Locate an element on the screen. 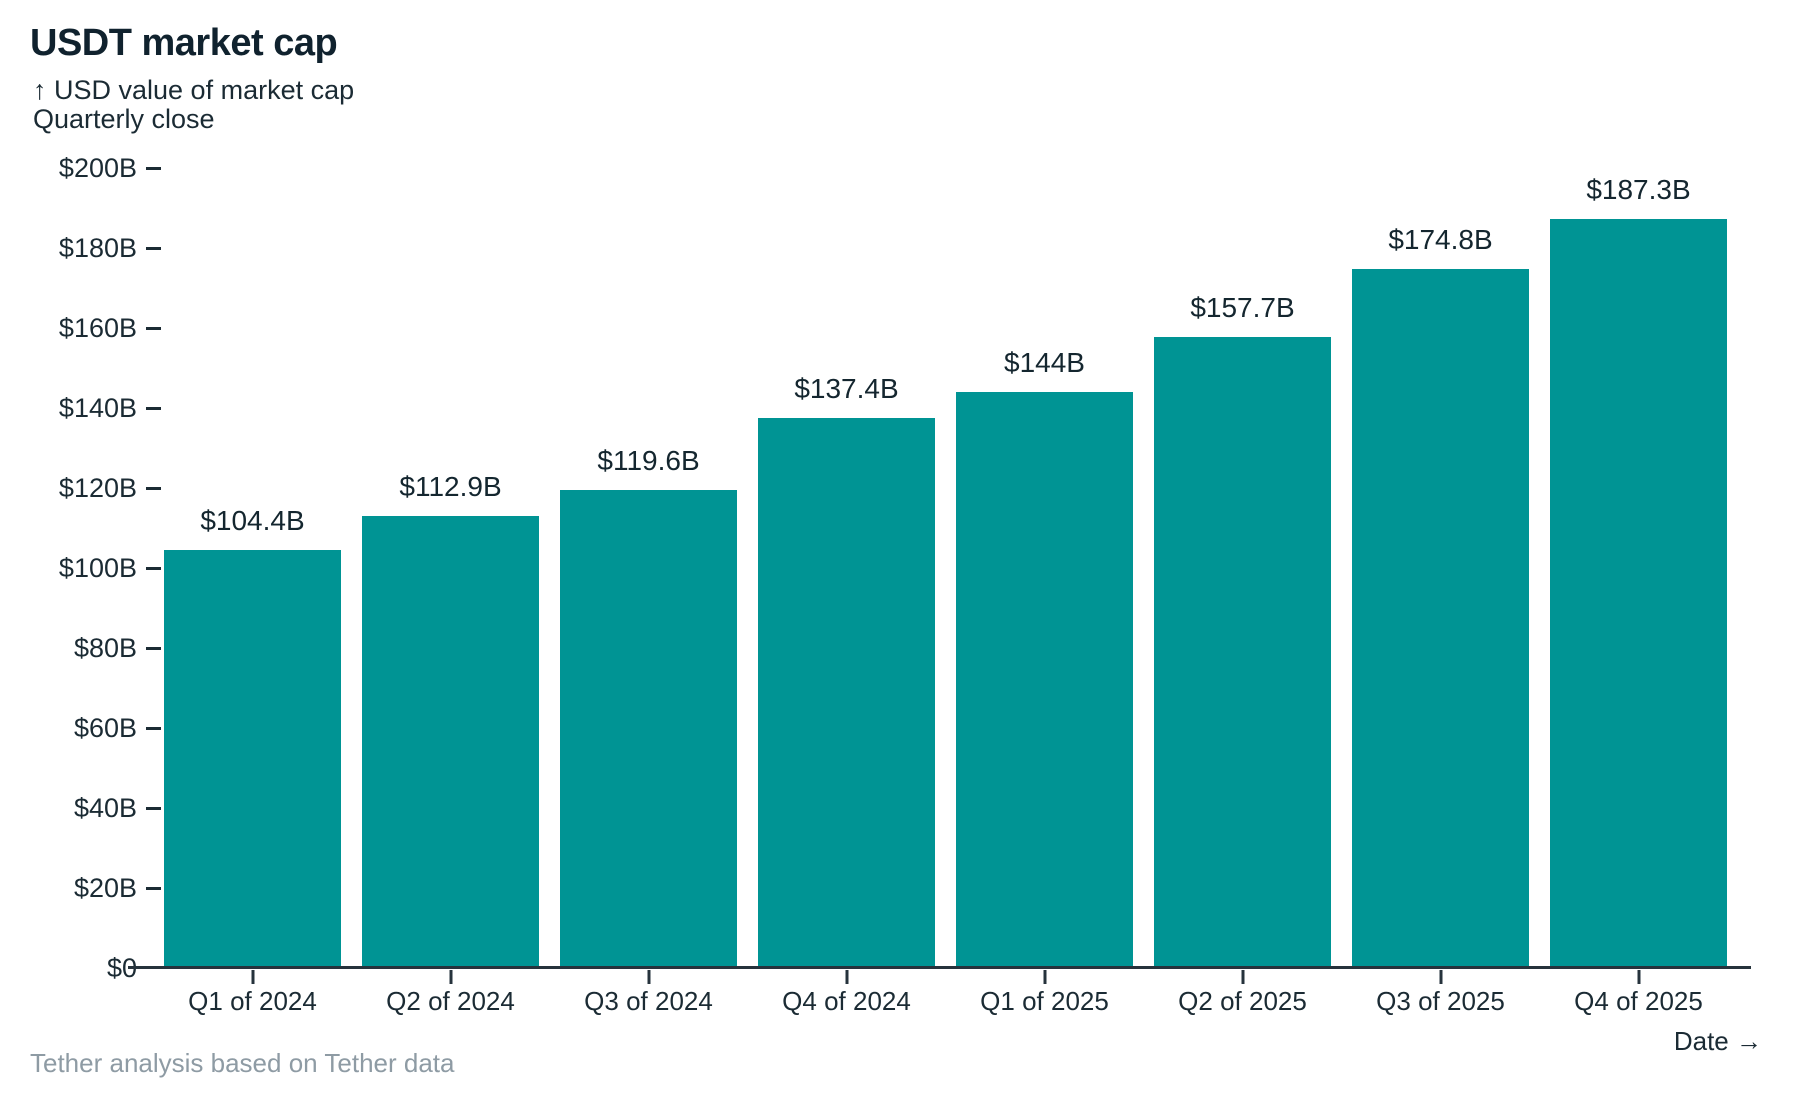 Image resolution: width=1799 pixels, height=1113 pixels. y-tick-label: $60B is located at coordinates (105, 727).